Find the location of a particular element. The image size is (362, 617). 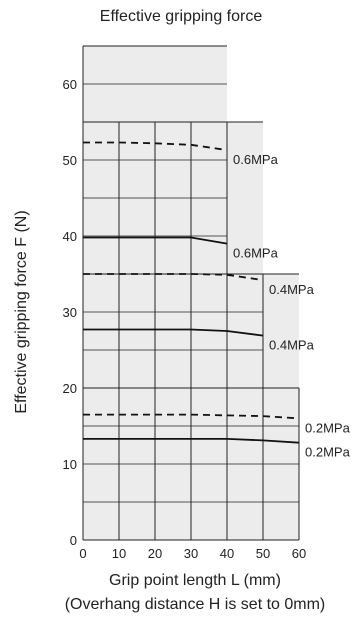

x-axis-note: (Overhang distance H is set to 0mm) is located at coordinates (195, 604).